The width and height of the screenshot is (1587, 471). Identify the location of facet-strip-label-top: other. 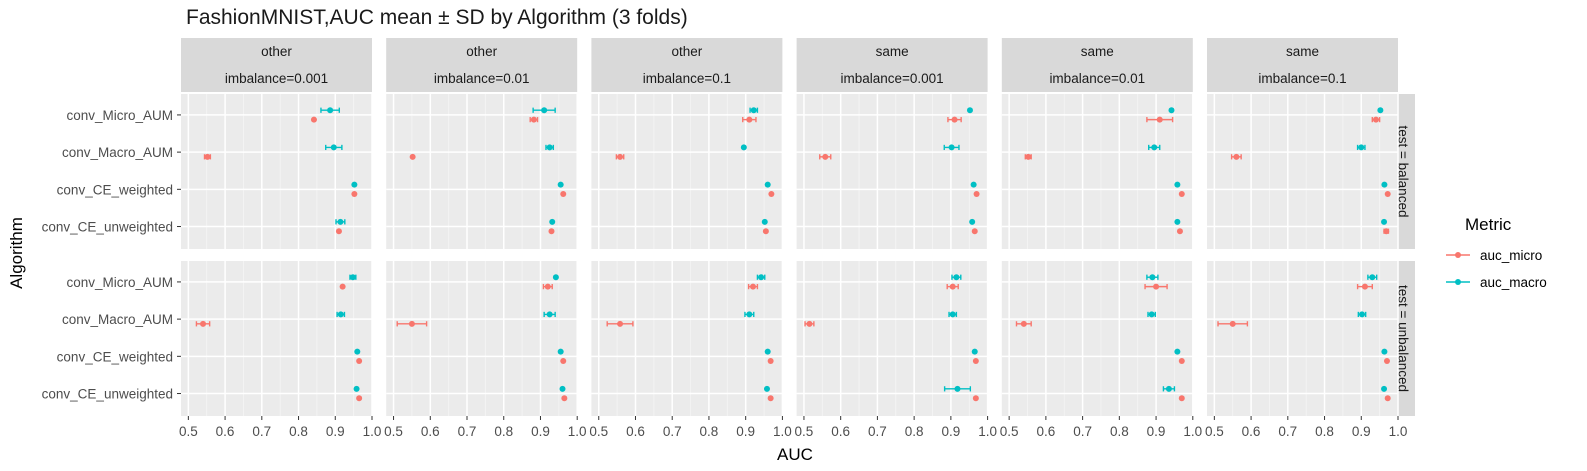
(687, 51).